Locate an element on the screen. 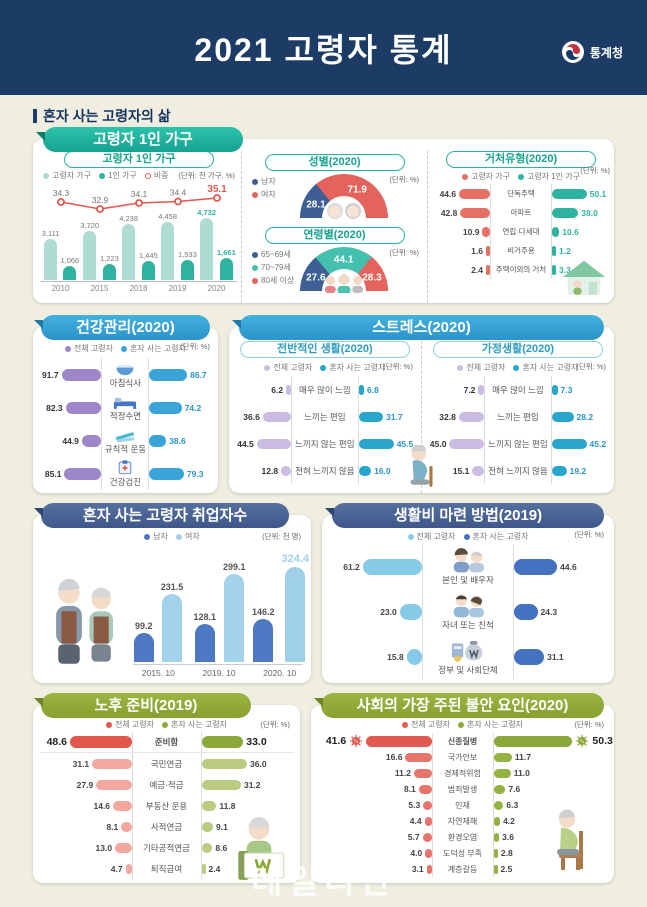 This screenshot has height=907, width=647. right-bar-cell: 79.3 is located at coordinates (180, 473).